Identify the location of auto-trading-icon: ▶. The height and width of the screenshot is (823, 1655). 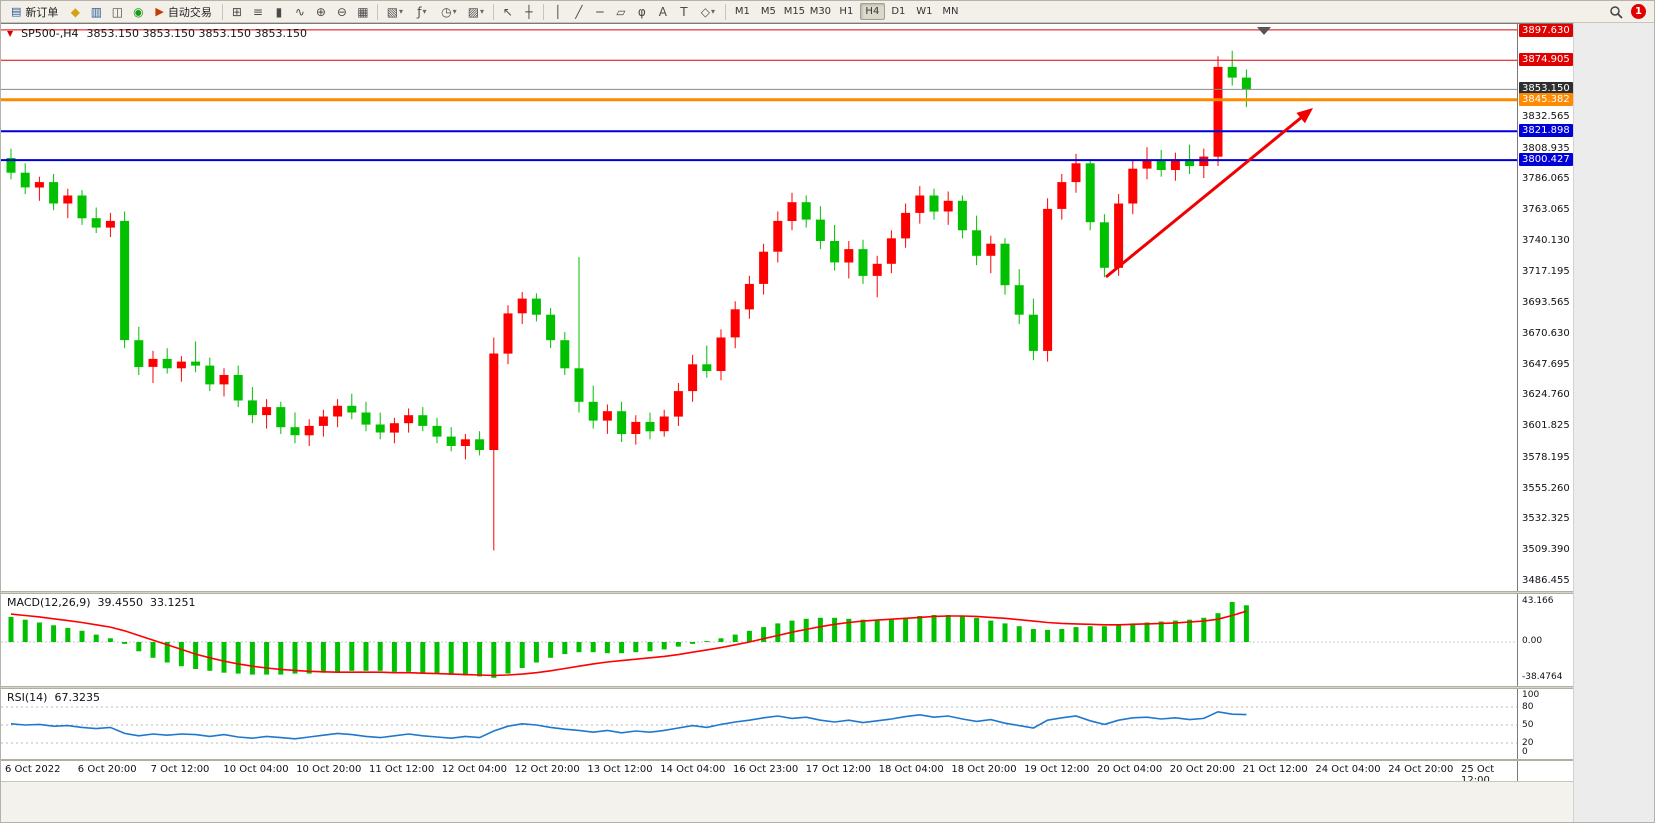
(159, 11).